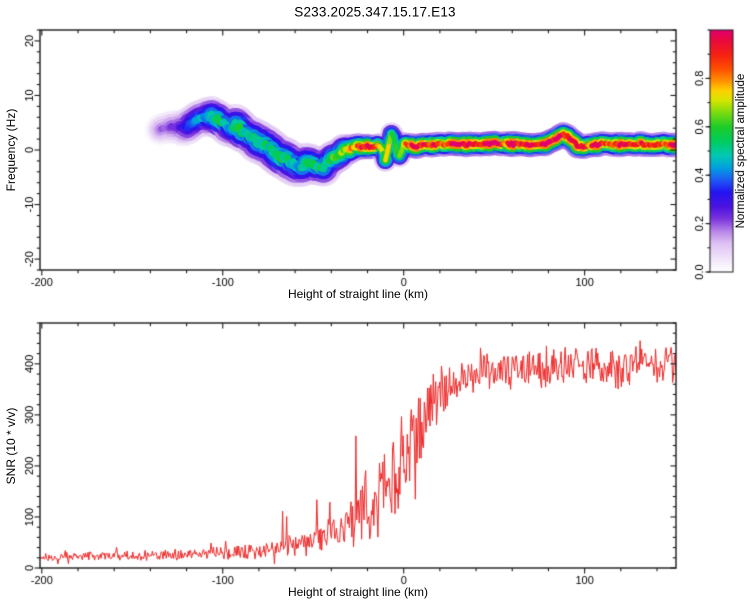  I want to click on spectrogram-x-axis-label: Height of straight line (km), so click(358, 294).